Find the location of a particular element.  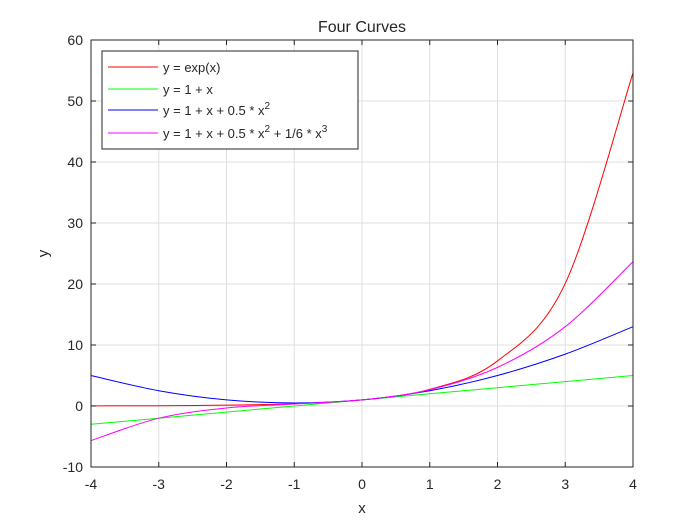

y-tick-label: 60 is located at coordinates (75, 40).